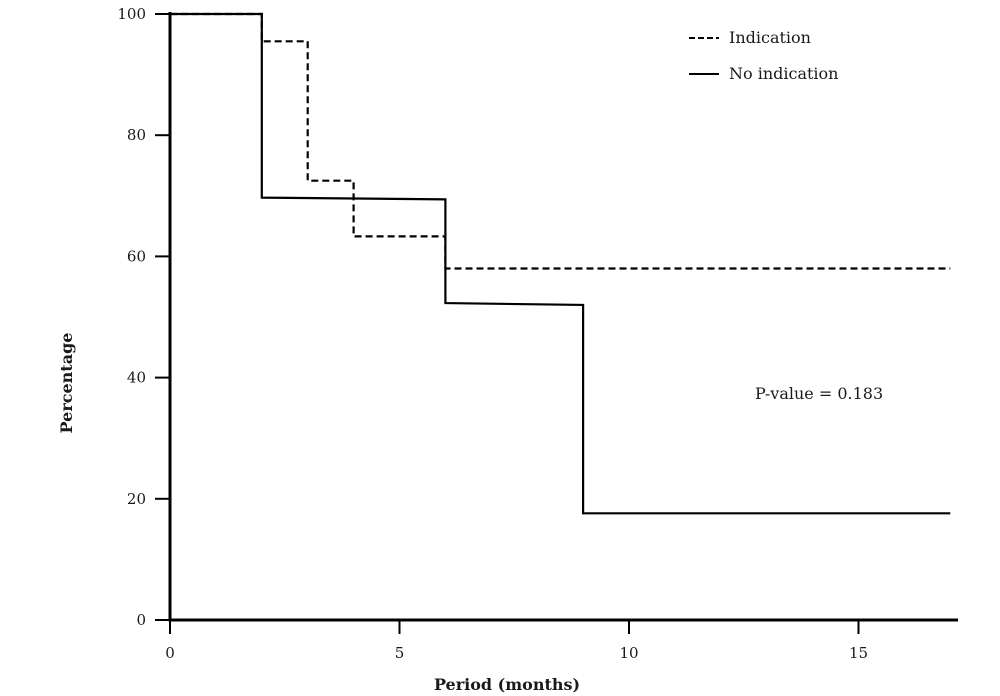 The height and width of the screenshot is (696, 1000). Describe the element at coordinates (136, 135) in the screenshot. I see `y-tick-label: 80` at that location.